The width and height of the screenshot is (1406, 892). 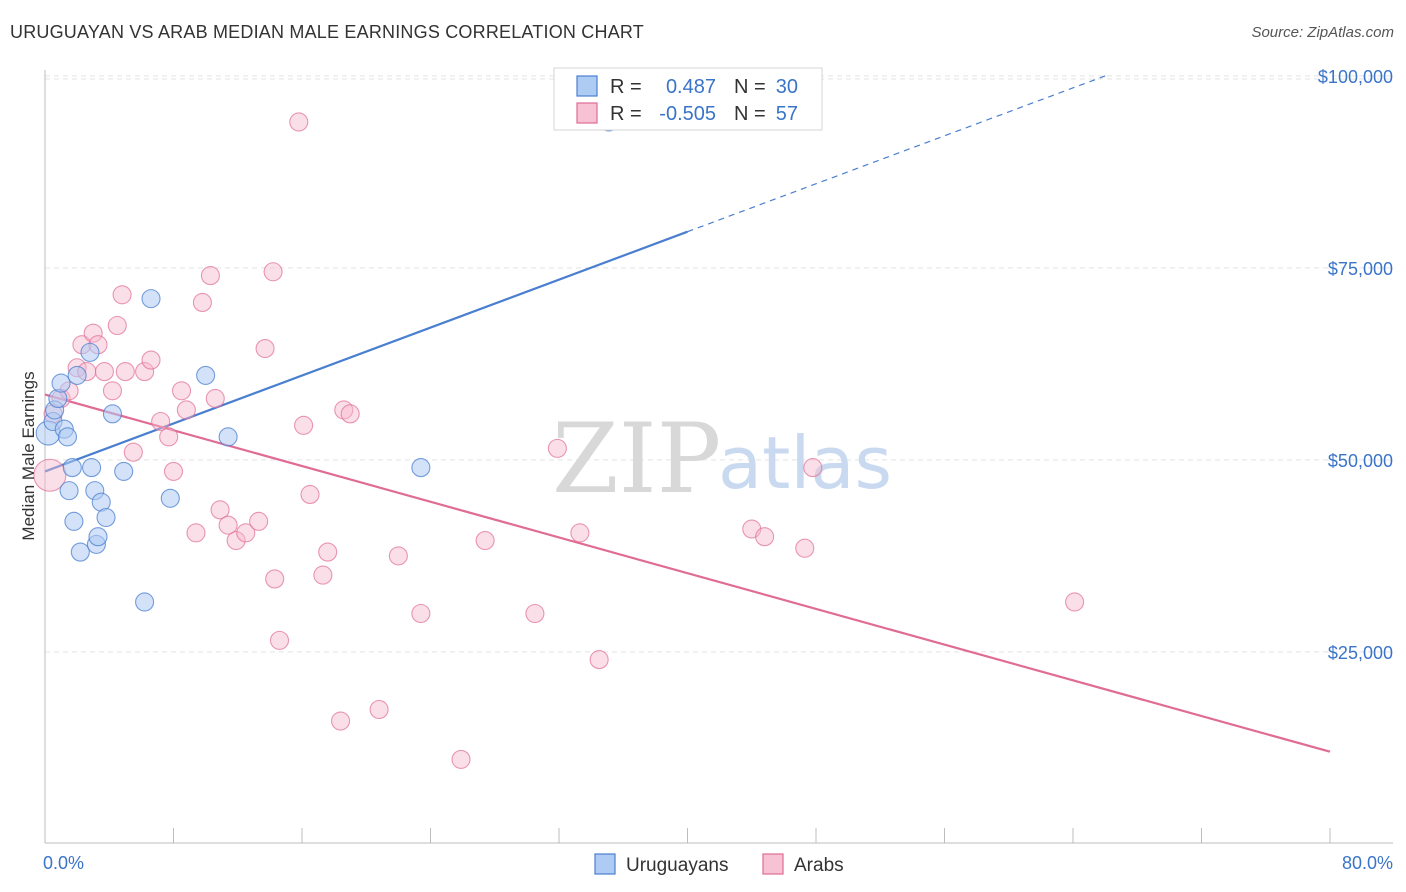 What do you see at coordinates (750, 114) in the screenshot?
I see `legend-n-label-2: N =` at bounding box center [750, 114].